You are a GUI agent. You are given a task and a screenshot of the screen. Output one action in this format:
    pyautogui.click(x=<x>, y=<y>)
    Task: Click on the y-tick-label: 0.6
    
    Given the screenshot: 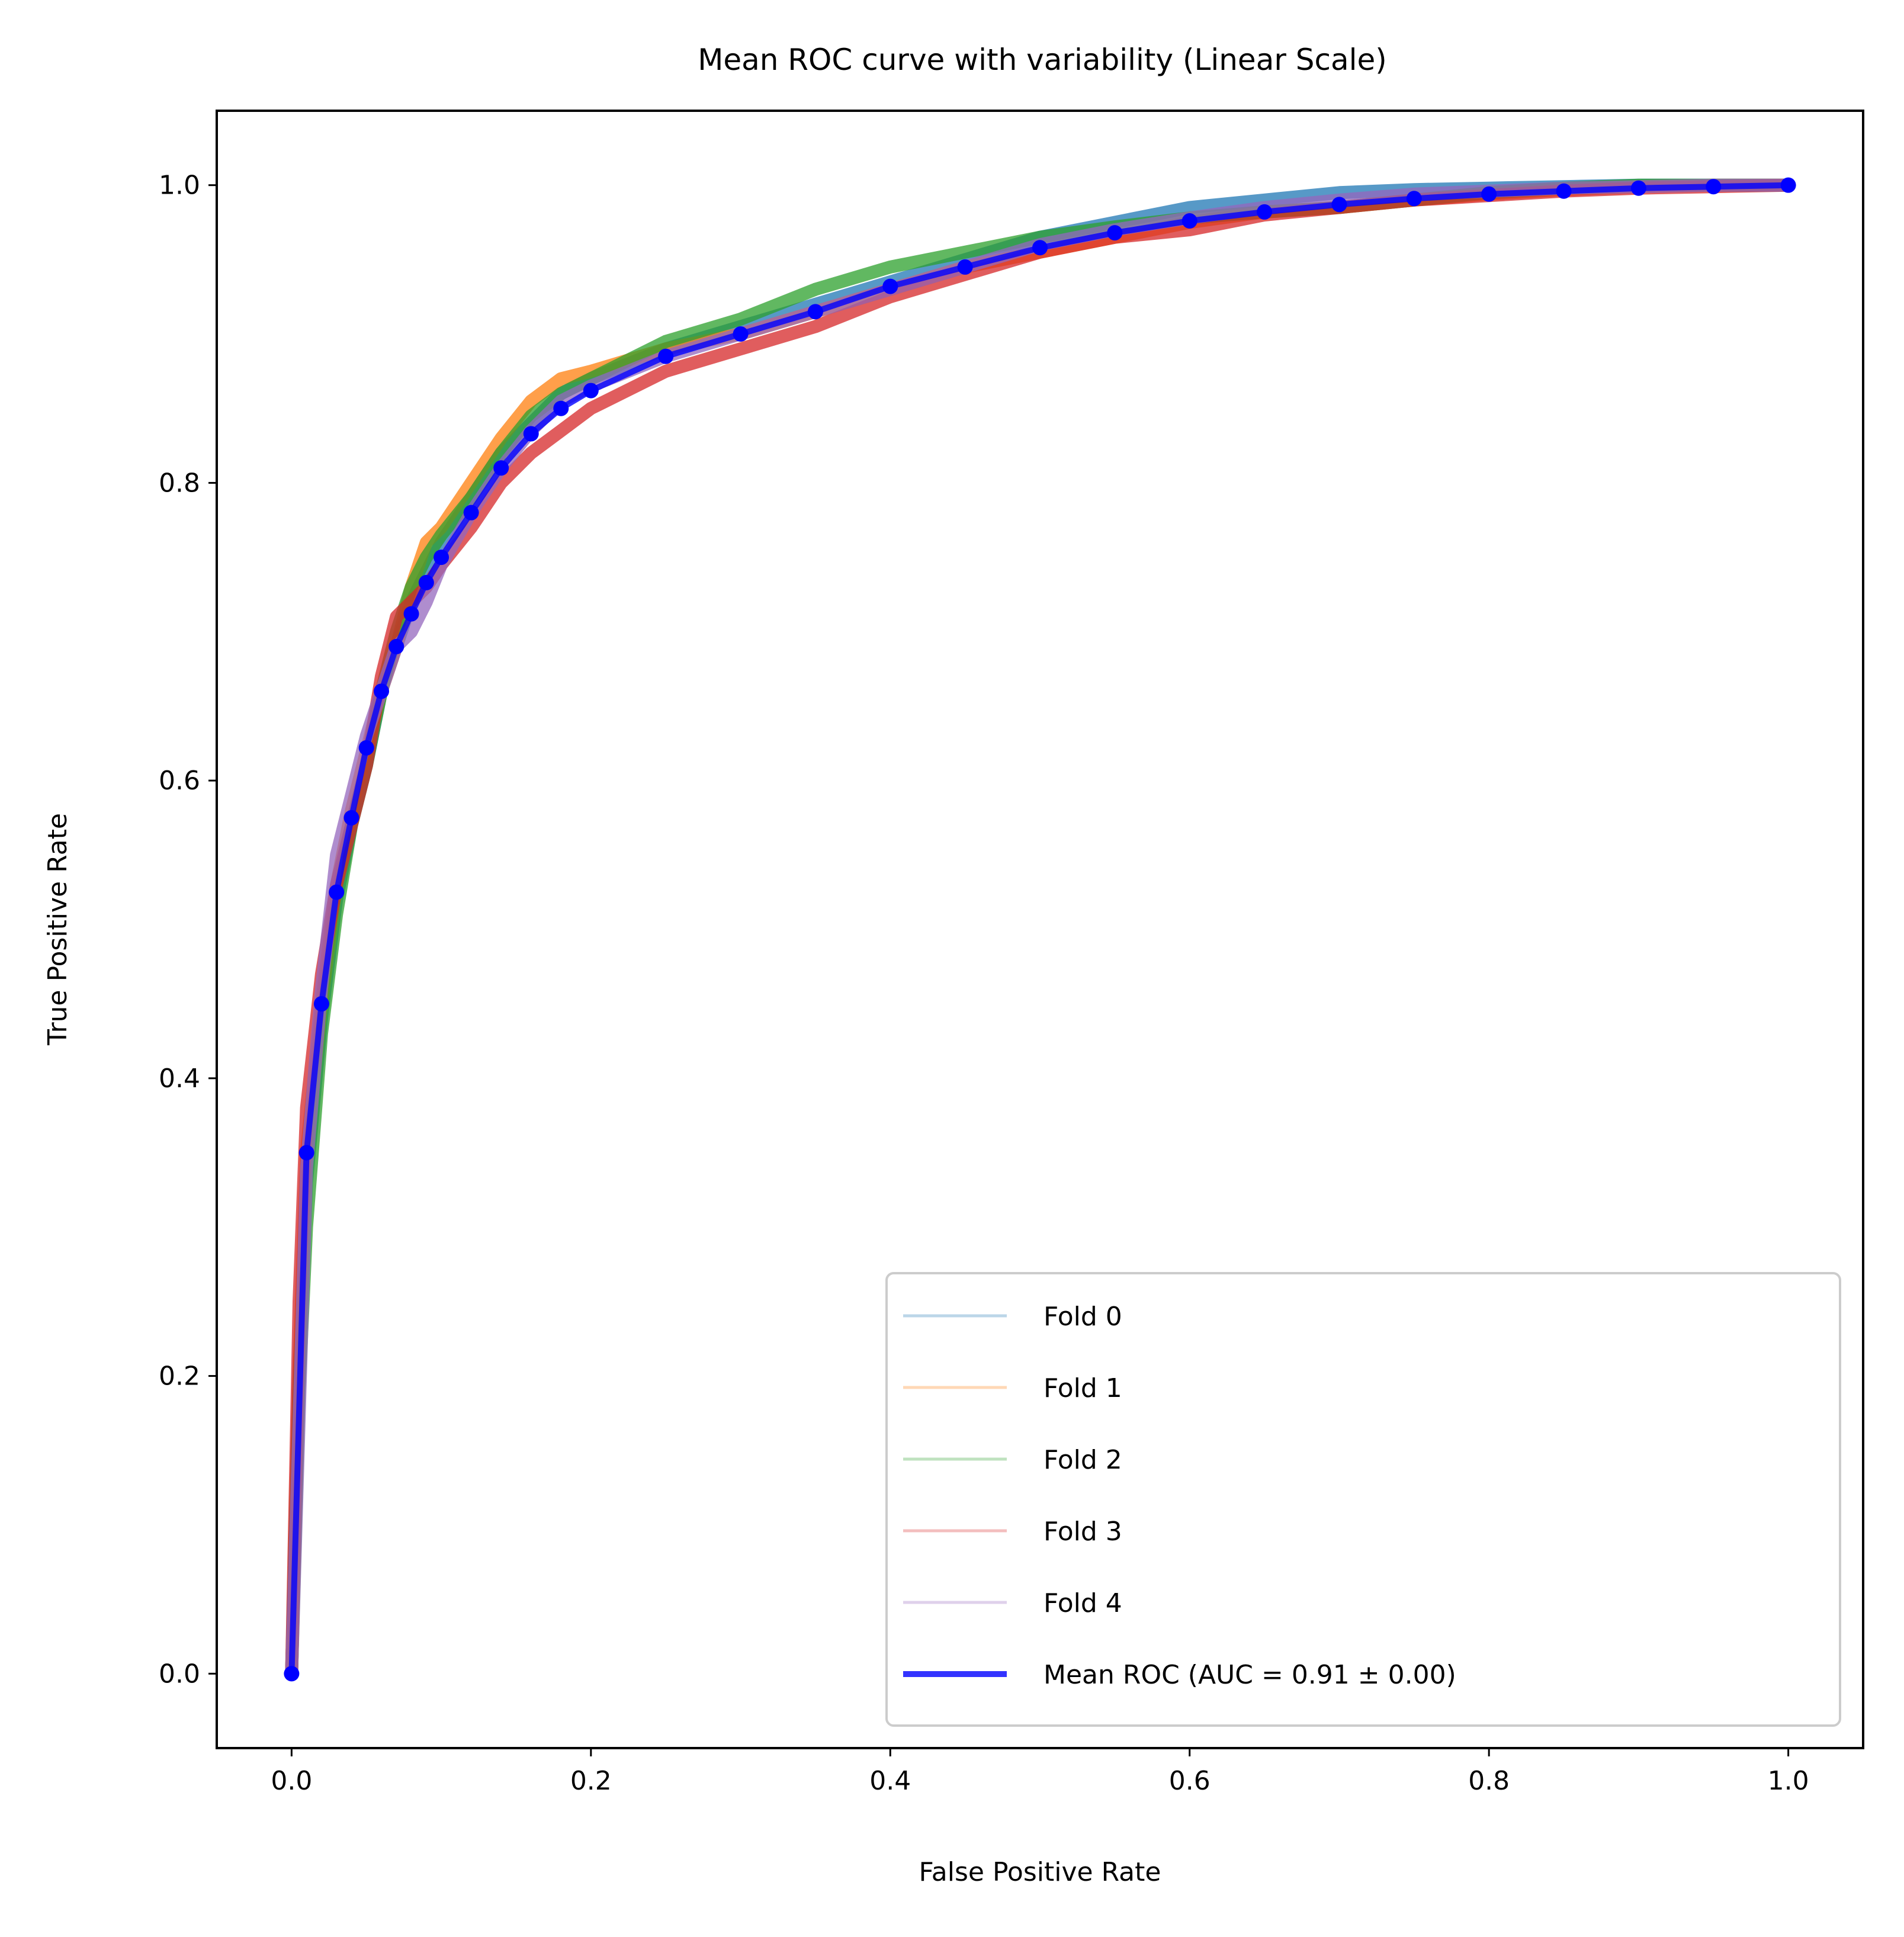 What is the action you would take?
    pyautogui.click(x=179, y=781)
    